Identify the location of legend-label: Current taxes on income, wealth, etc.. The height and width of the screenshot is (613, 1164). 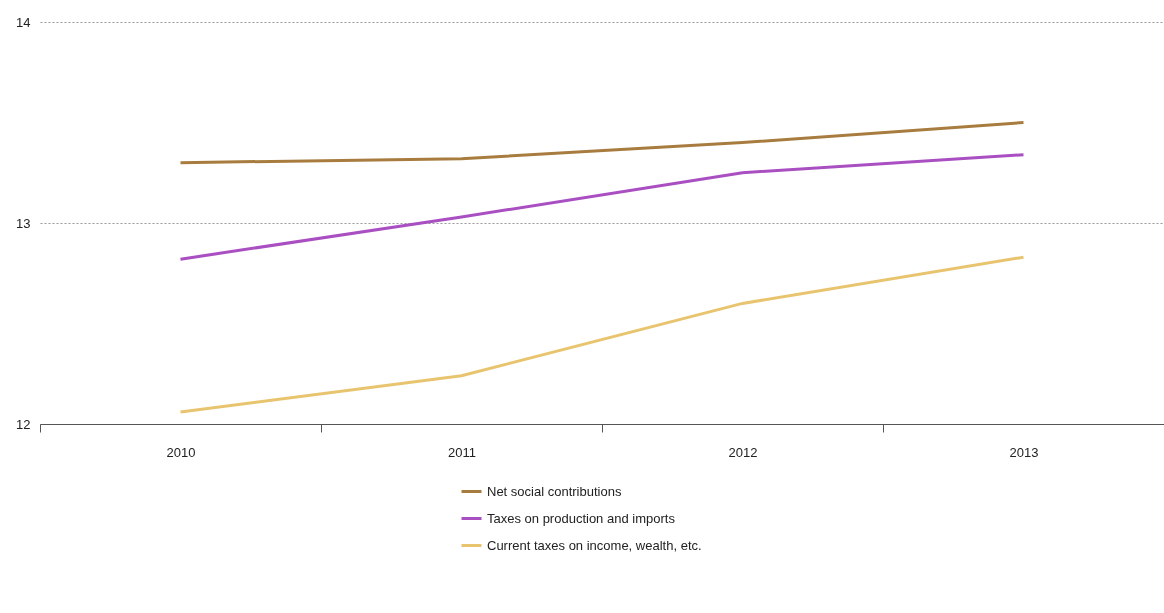
(594, 545).